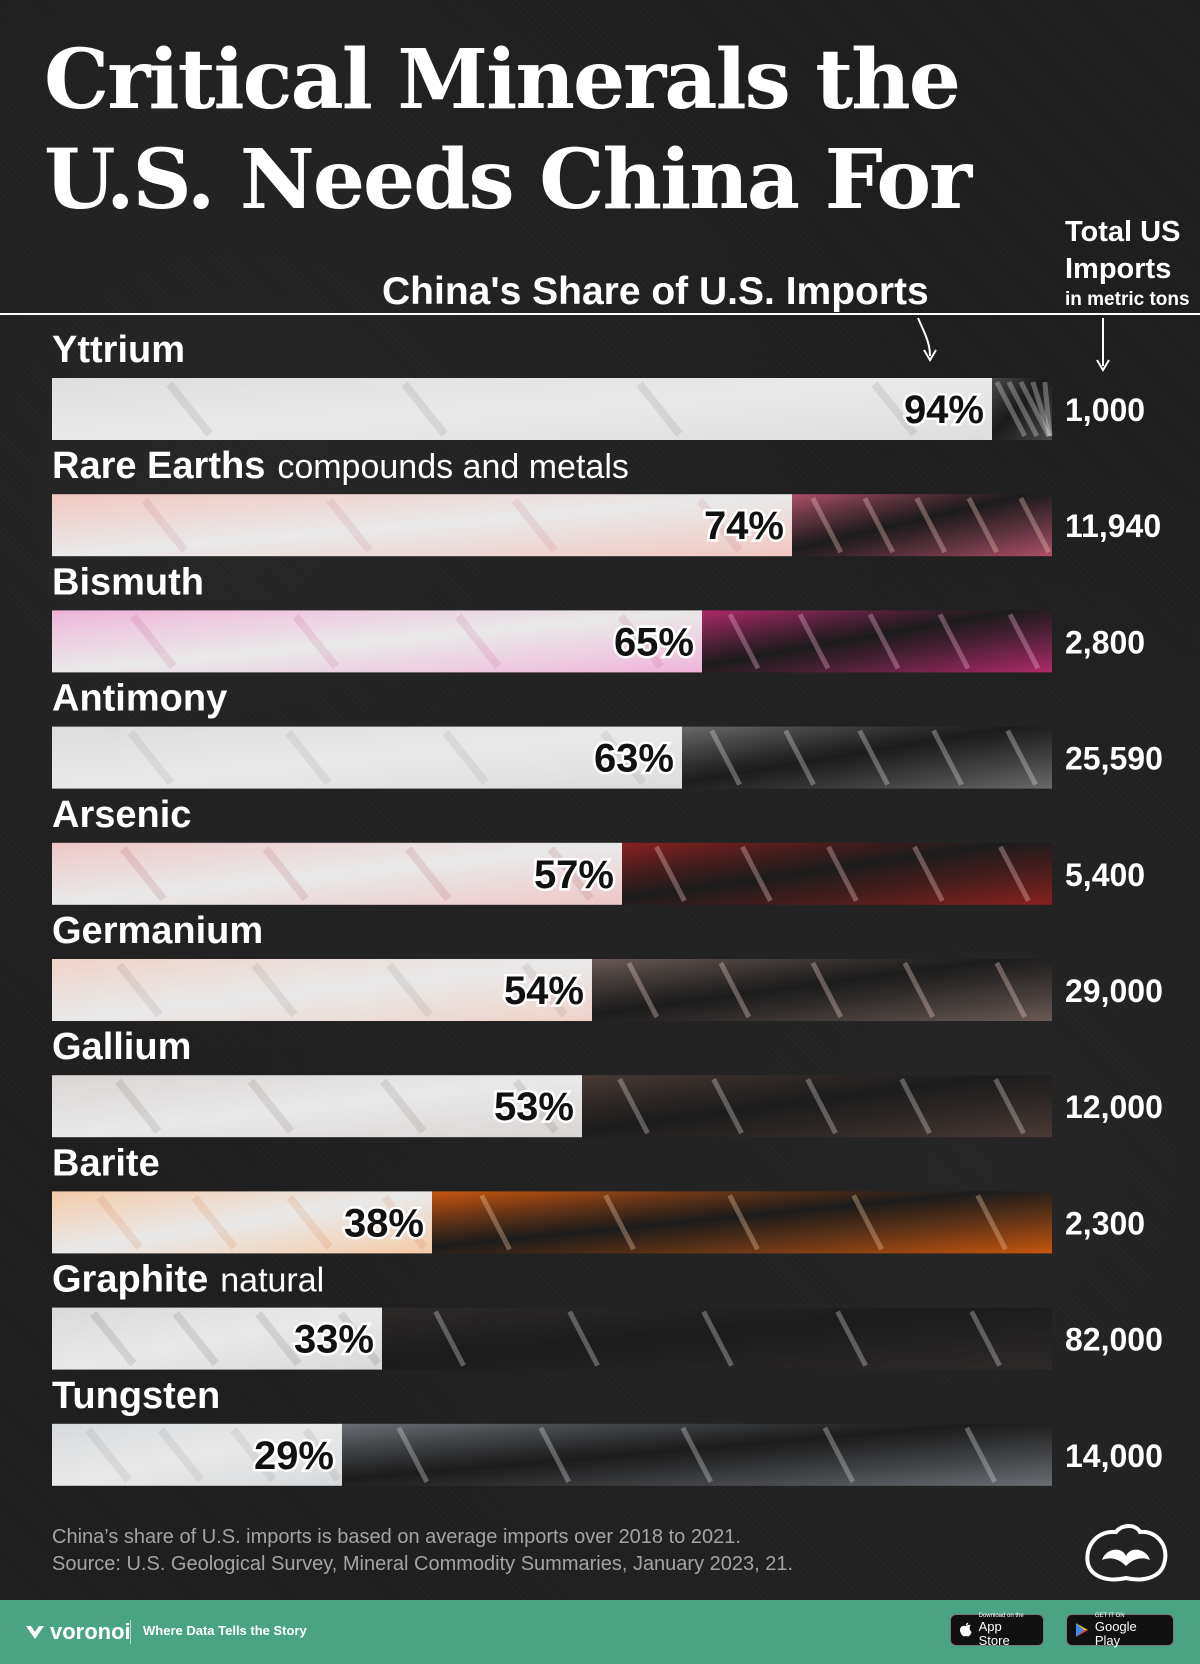  I want to click on total-imports-label: 5,400, so click(1105, 875).